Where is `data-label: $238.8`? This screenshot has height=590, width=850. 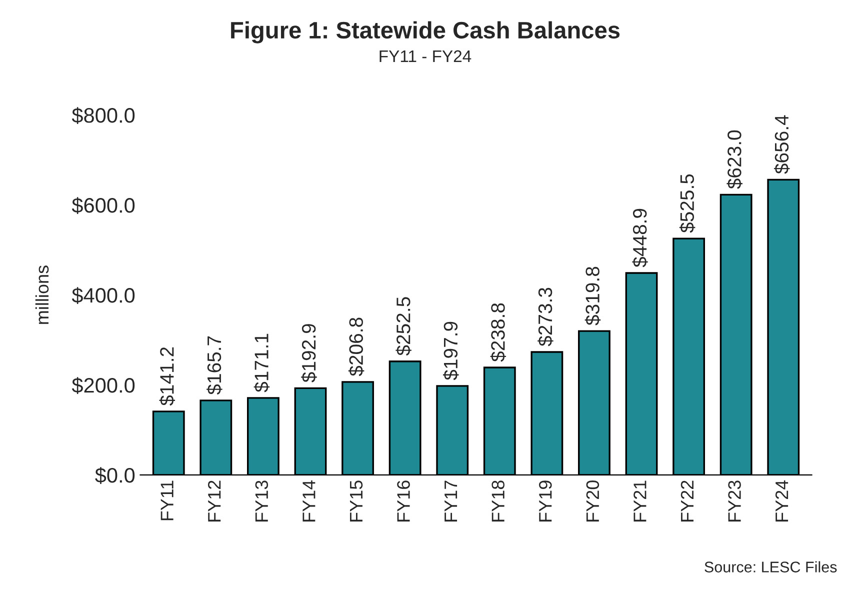
data-label: $238.8 is located at coordinates (498, 332).